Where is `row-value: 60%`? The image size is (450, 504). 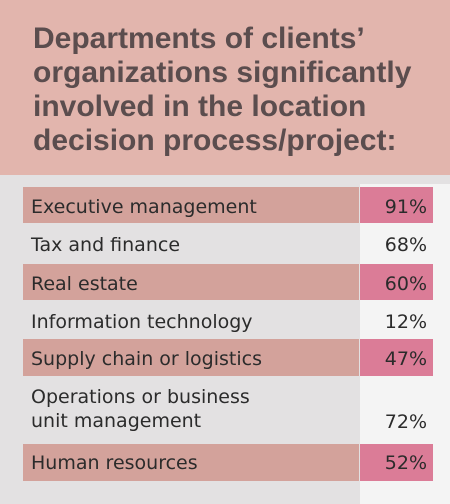 row-value: 60% is located at coordinates (405, 284).